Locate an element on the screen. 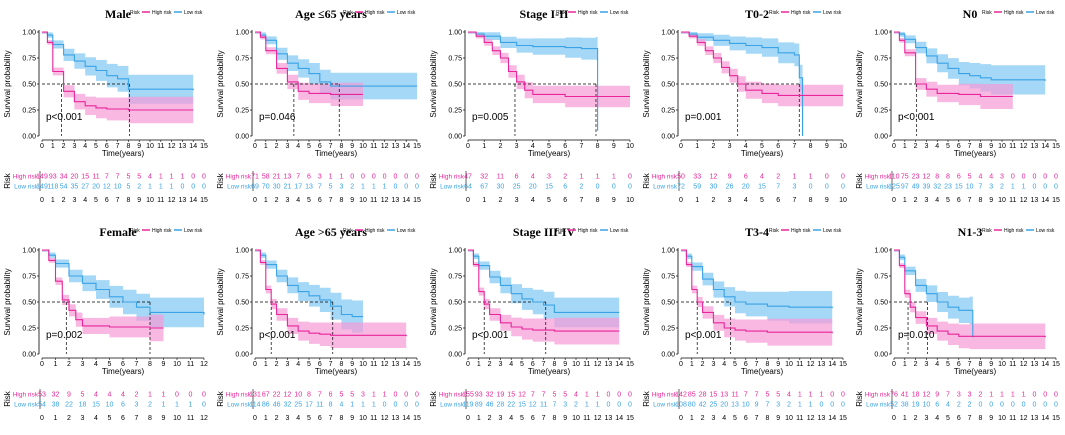  risk-count-low: 25 is located at coordinates (714, 405).